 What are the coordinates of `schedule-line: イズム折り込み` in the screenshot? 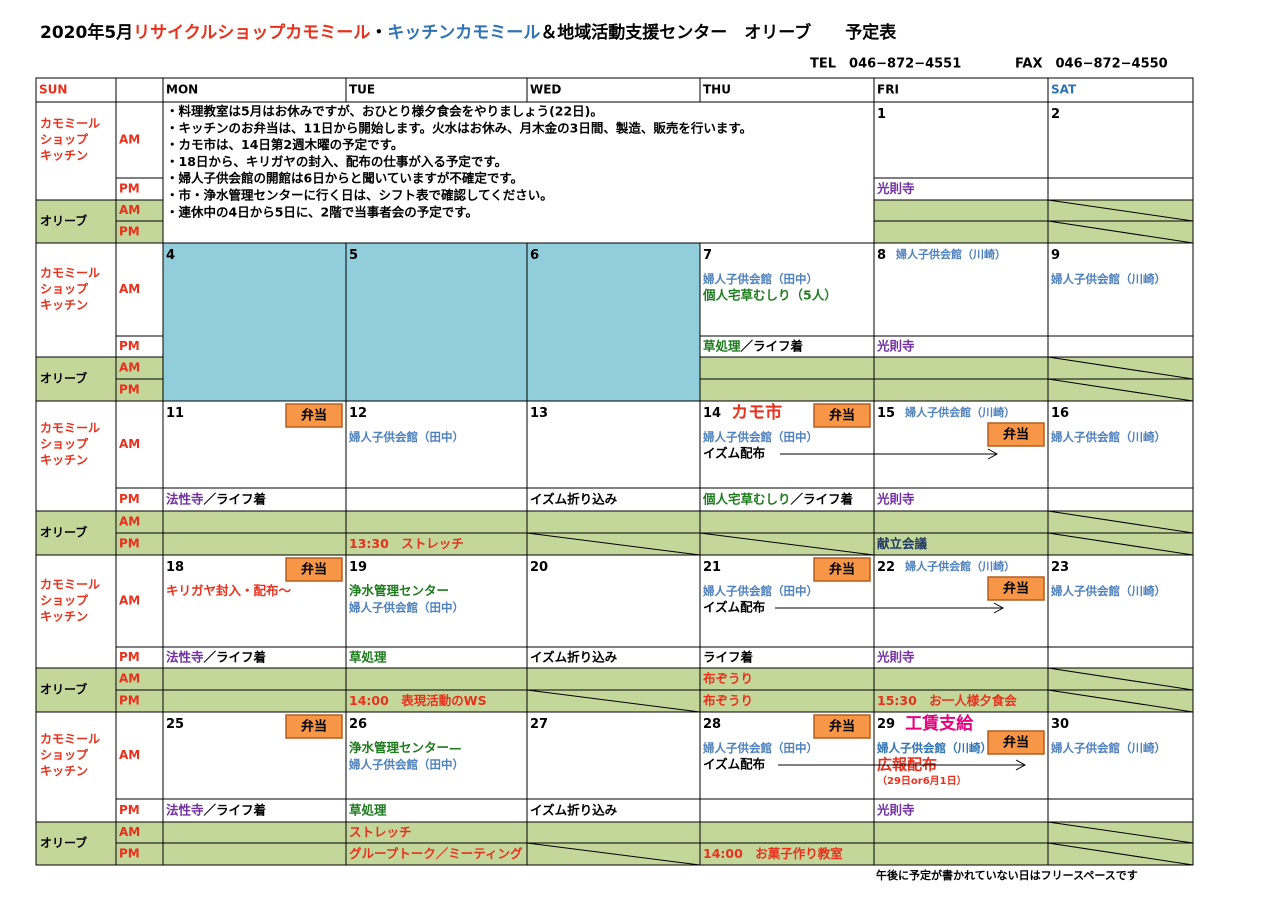 It's located at (574, 809).